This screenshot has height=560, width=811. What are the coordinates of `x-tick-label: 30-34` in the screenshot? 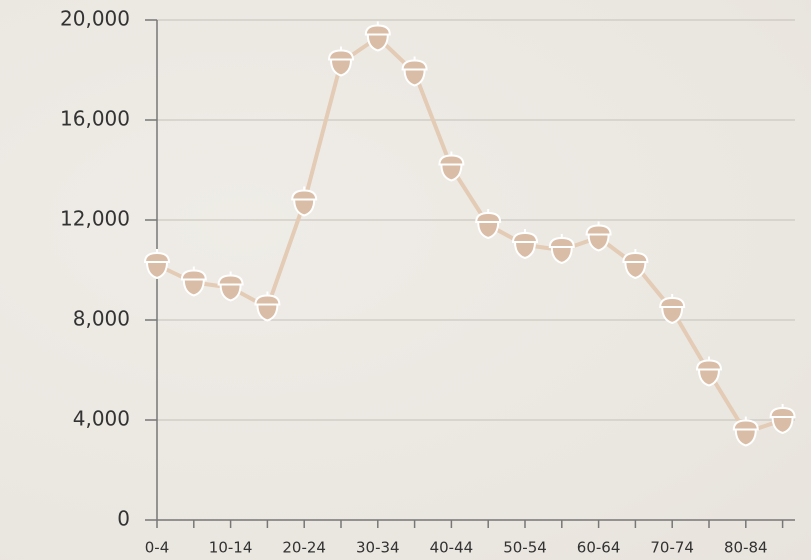 It's located at (378, 548).